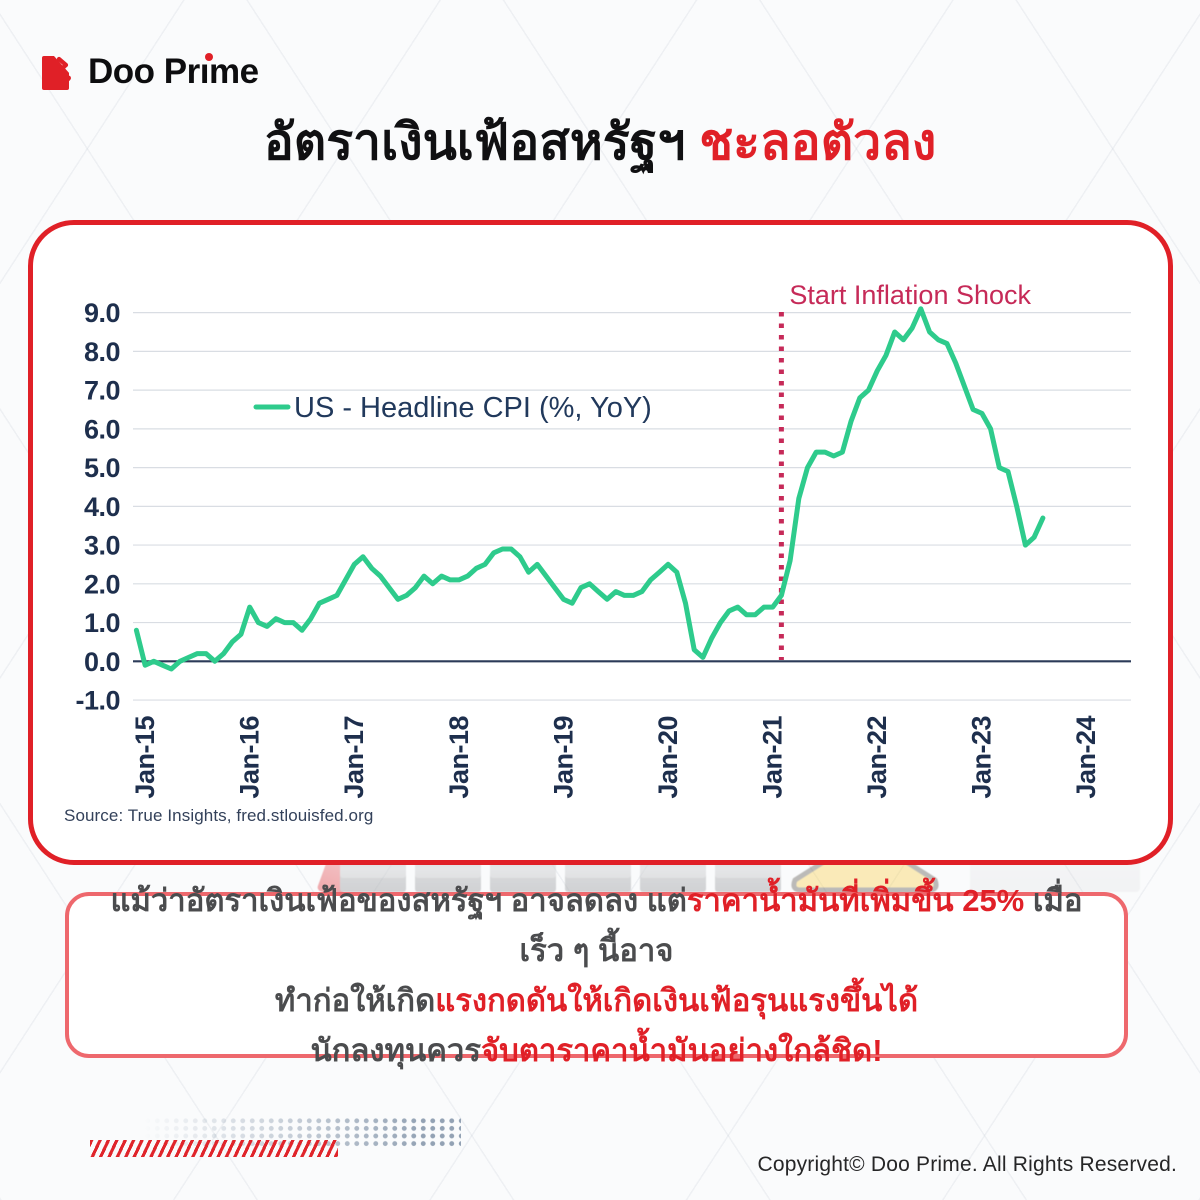 Image resolution: width=1200 pixels, height=1200 pixels. I want to click on callout-text: เมื่อเร็ว ๆ นี้อาจ, so click(801, 925).